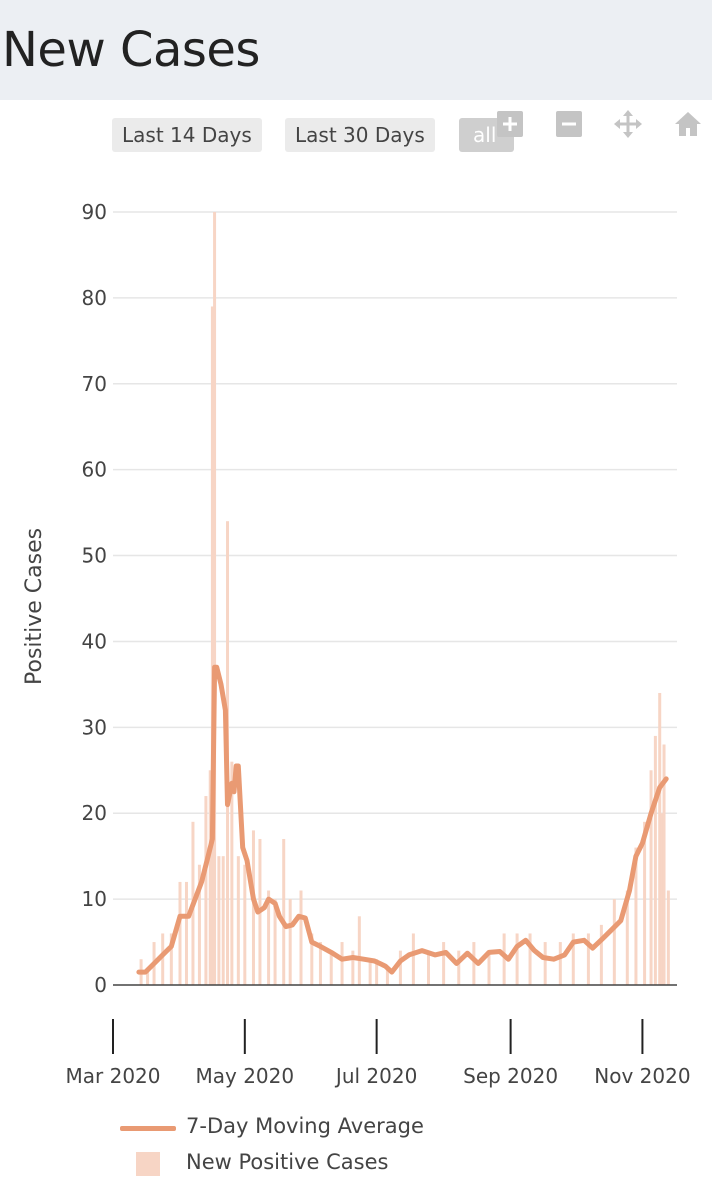 This screenshot has height=1200, width=712. Describe the element at coordinates (688, 124) in the screenshot. I see `reset-home-icon` at that location.